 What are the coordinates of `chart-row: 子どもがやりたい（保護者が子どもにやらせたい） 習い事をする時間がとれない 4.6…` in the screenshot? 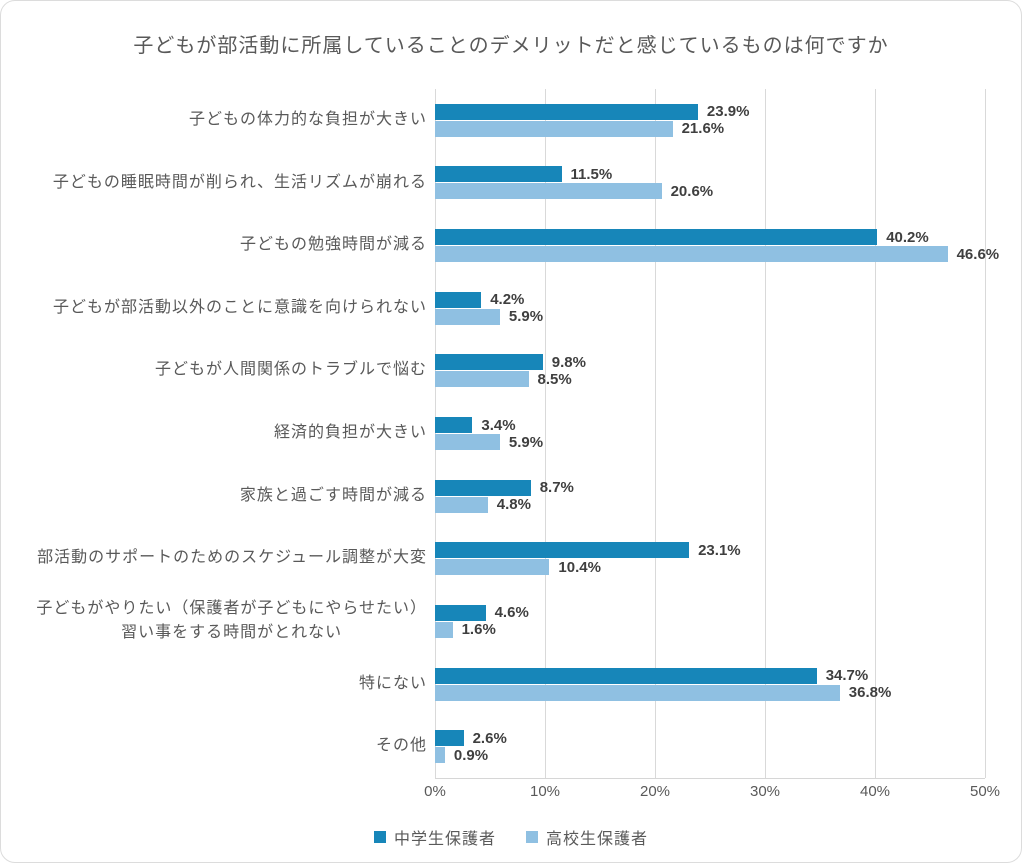 It's located at (493, 621).